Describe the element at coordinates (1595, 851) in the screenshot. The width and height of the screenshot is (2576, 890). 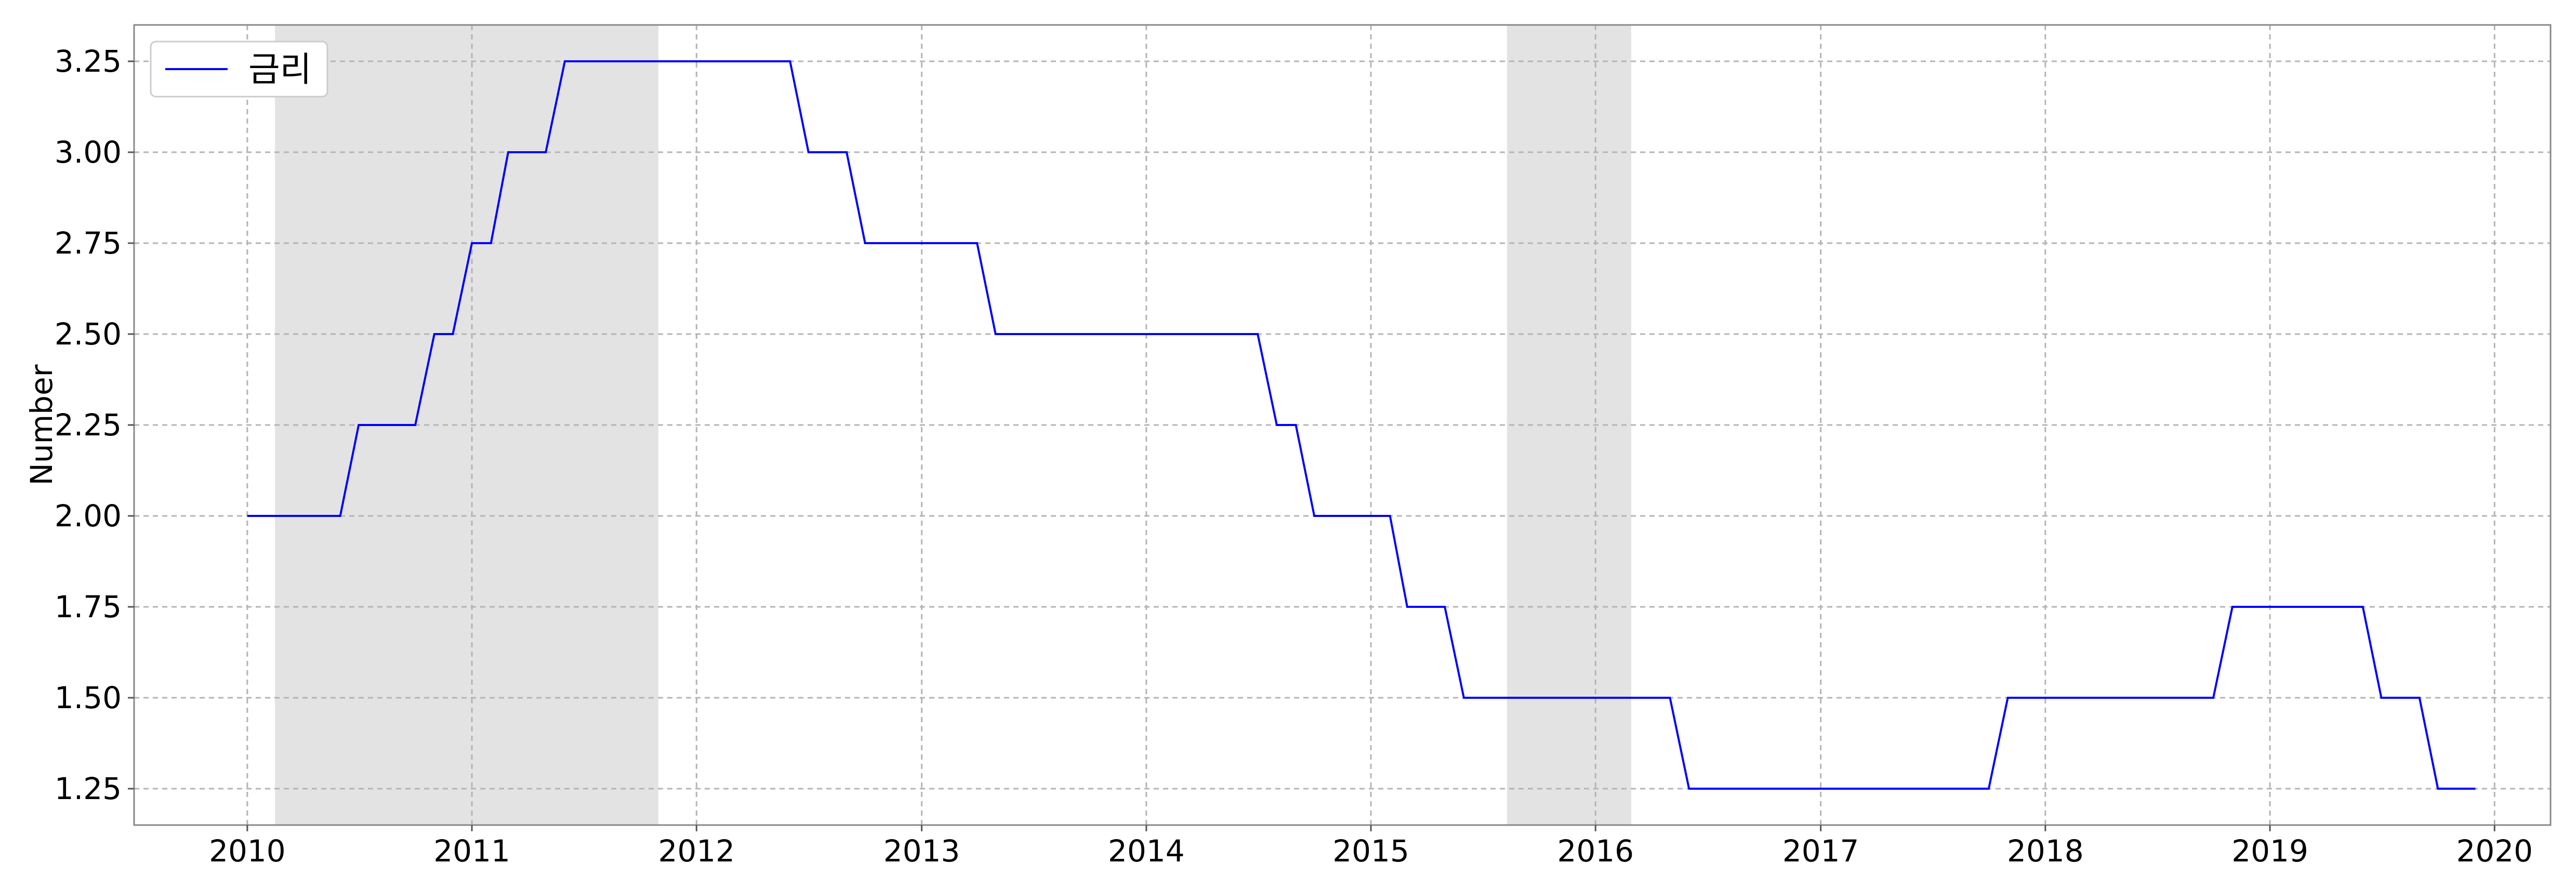
I see `x-tick-label-2016: 2016` at that location.